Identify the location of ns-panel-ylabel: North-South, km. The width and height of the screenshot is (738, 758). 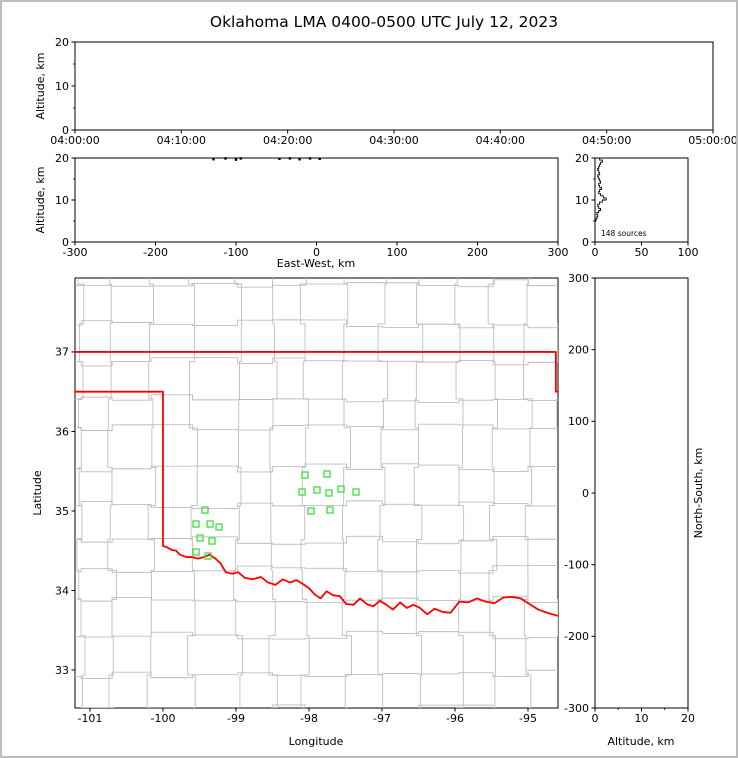
(698, 493).